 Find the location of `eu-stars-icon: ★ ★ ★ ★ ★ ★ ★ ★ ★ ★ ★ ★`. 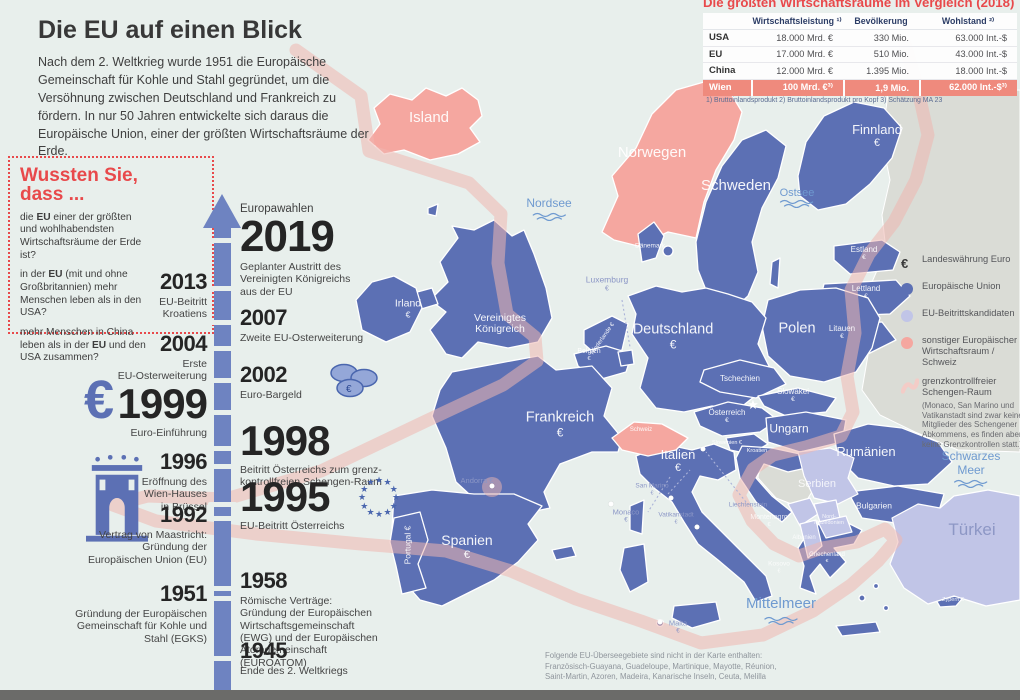

eu-stars-icon: ★ ★ ★ ★ ★ ★ ★ ★ ★ ★ ★ ★ is located at coordinates (379, 497).